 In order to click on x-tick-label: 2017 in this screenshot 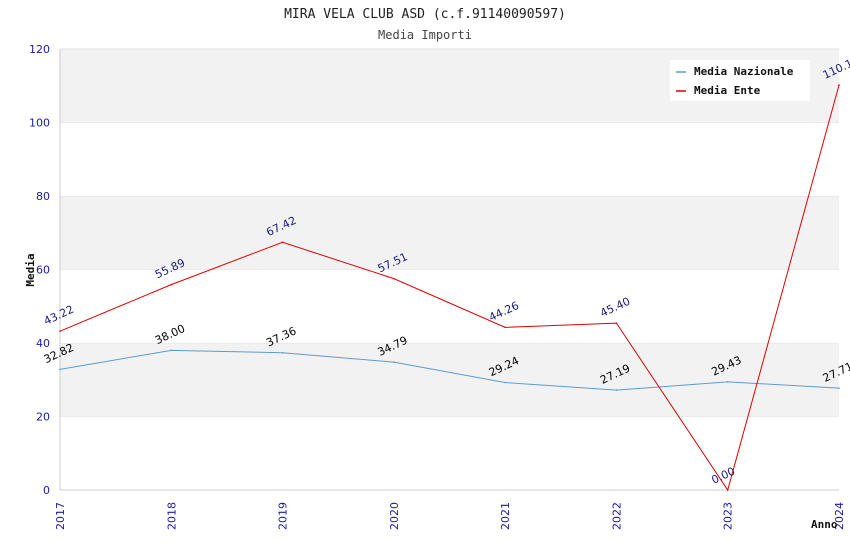, I will do `click(60, 516)`.